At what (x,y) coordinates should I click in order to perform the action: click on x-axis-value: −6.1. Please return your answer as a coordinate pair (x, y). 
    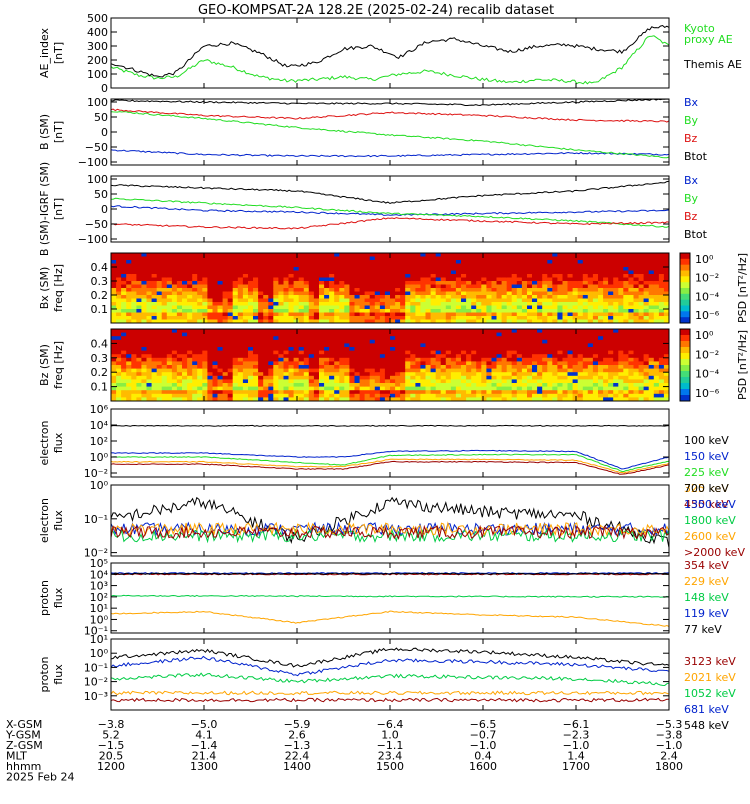
    Looking at the image, I should click on (576, 724).